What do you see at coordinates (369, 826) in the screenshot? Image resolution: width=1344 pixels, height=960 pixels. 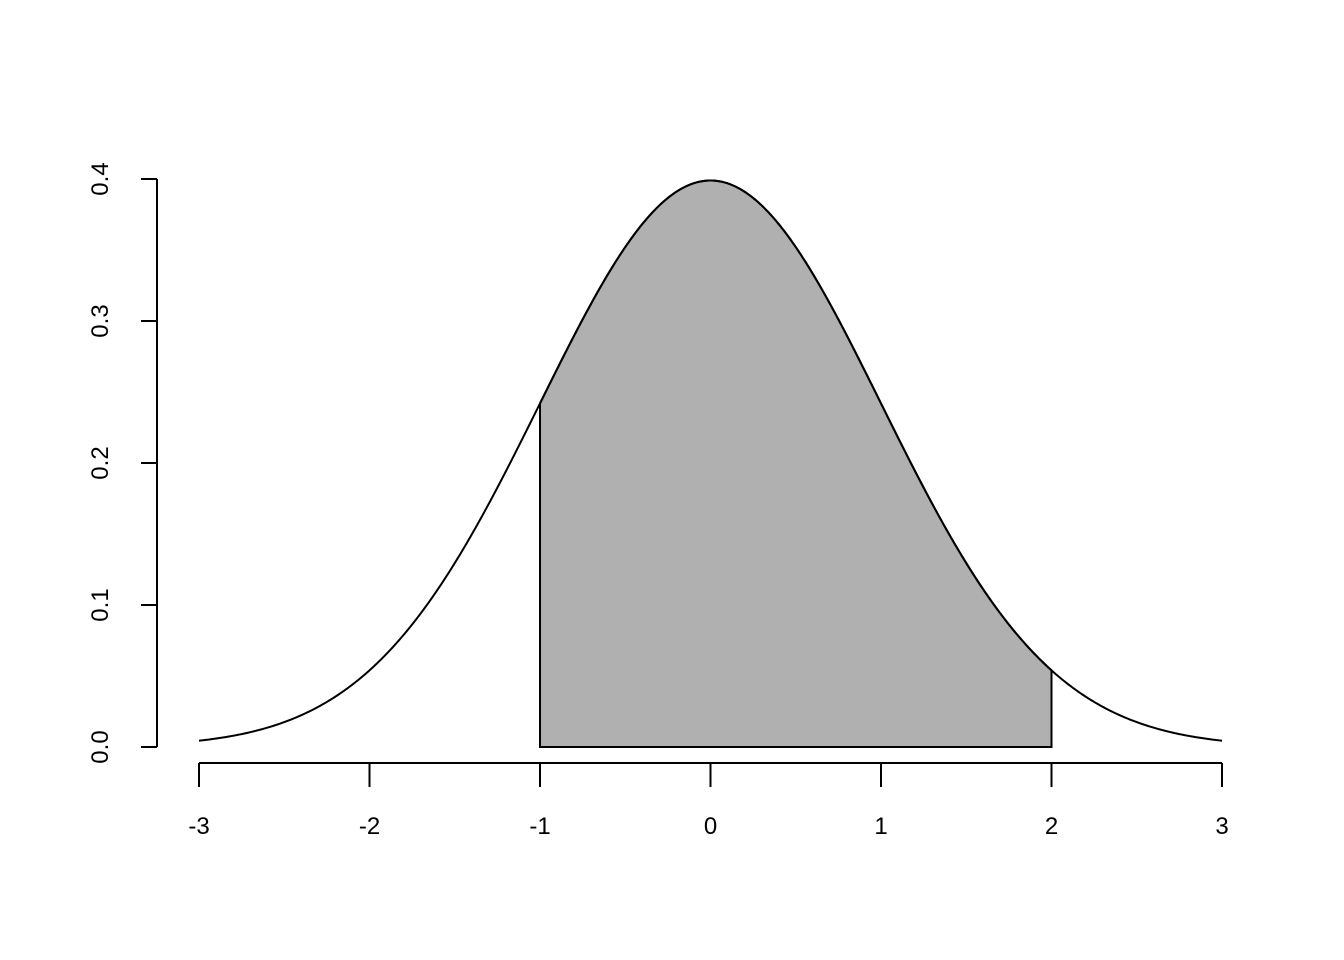 I see `x-tick-label: -2` at bounding box center [369, 826].